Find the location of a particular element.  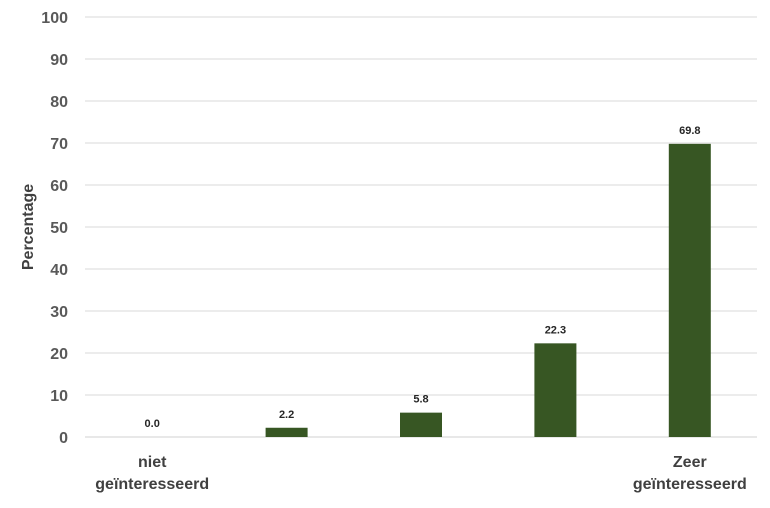

y-tick-label: 40 is located at coordinates (59, 270).